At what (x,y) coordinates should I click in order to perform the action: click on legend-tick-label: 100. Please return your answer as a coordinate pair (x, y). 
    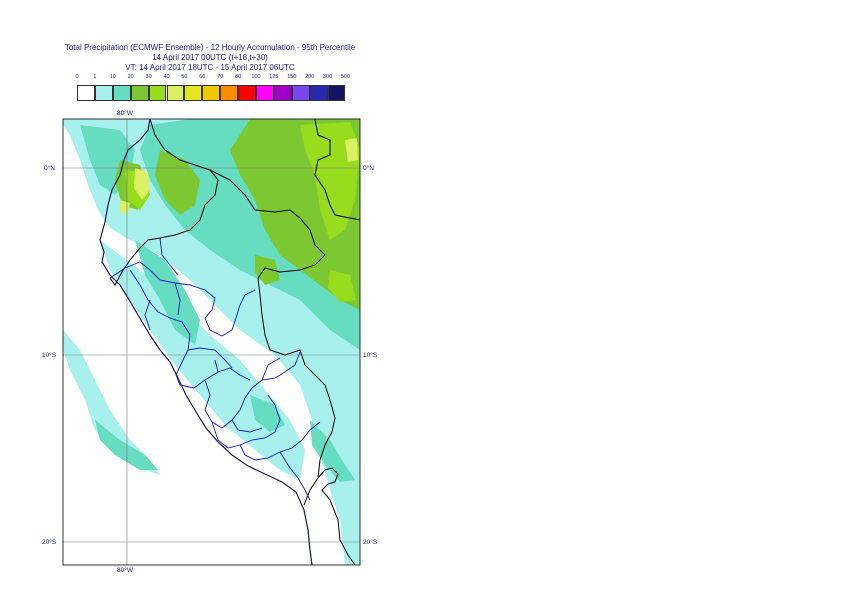
    Looking at the image, I should click on (256, 77).